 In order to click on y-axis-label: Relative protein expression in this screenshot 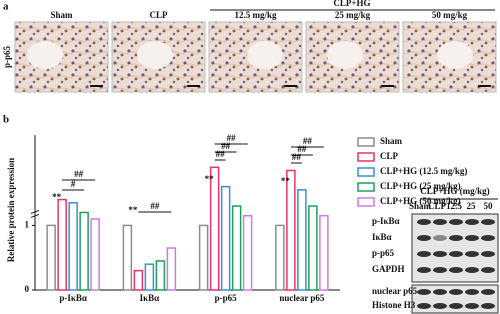, I will do `click(11, 210)`.